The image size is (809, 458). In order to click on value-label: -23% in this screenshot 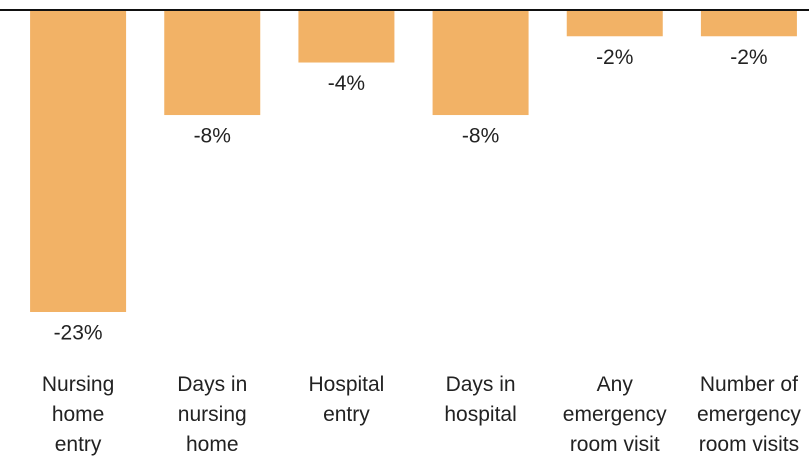, I will do `click(78, 333)`.